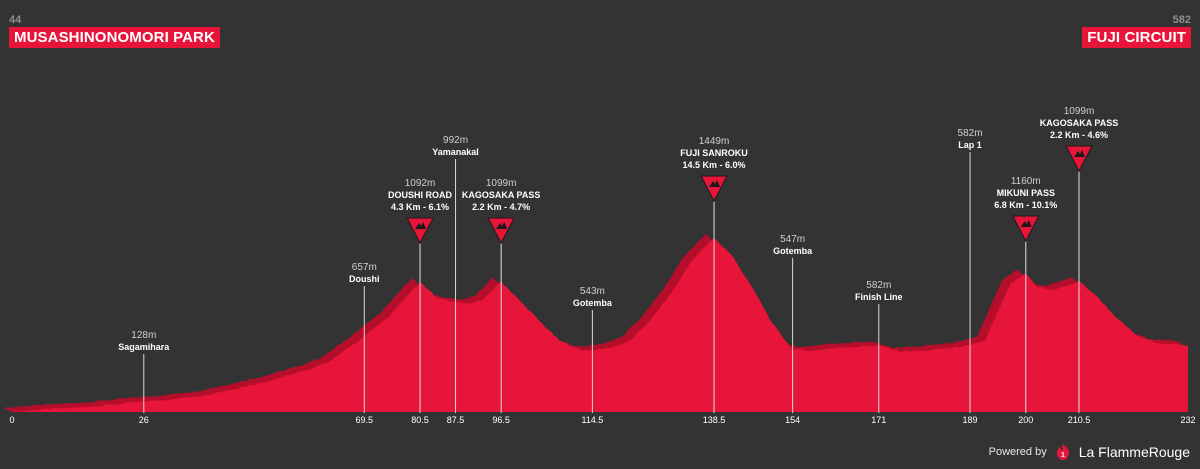  What do you see at coordinates (501, 207) in the screenshot?
I see `climb-detail: 2.2 Km - 4.7%` at bounding box center [501, 207].